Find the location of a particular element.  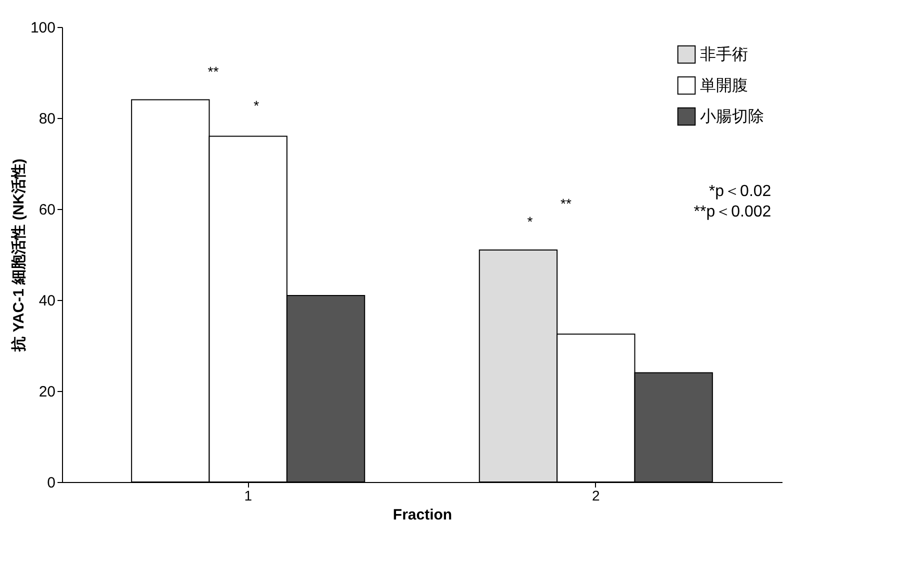

y-tick-label: 60 is located at coordinates (47, 210).